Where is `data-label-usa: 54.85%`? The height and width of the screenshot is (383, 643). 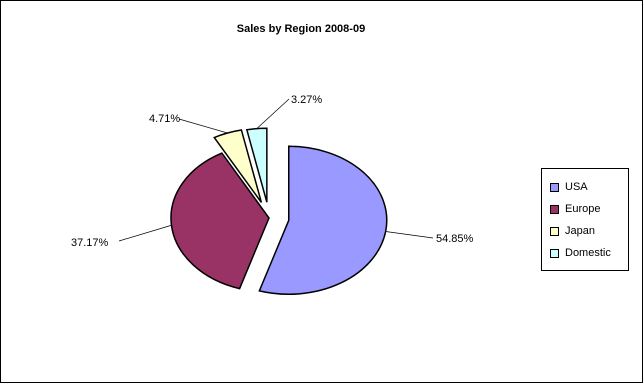 data-label-usa: 54.85% is located at coordinates (455, 239).